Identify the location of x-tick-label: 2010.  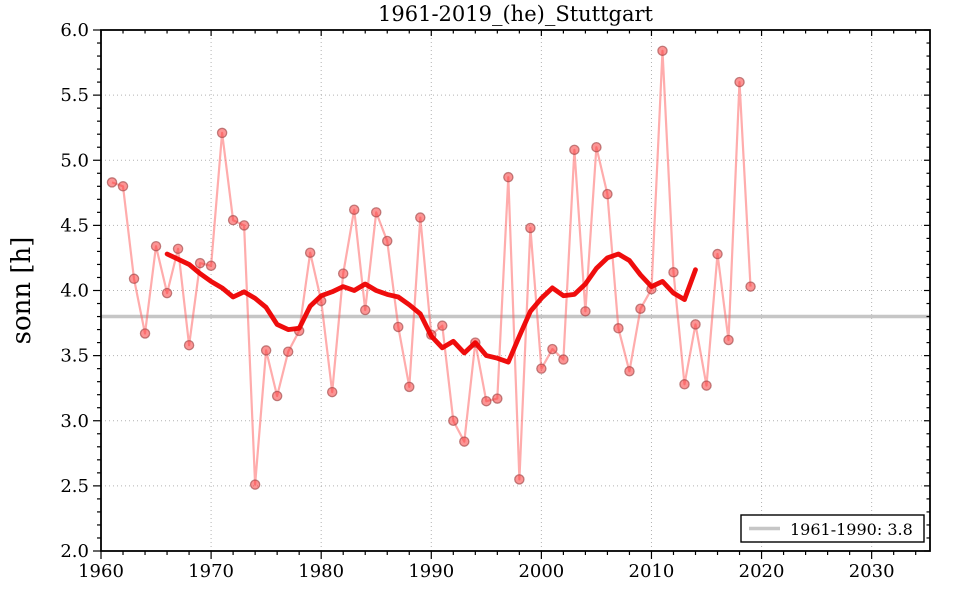
(652, 571).